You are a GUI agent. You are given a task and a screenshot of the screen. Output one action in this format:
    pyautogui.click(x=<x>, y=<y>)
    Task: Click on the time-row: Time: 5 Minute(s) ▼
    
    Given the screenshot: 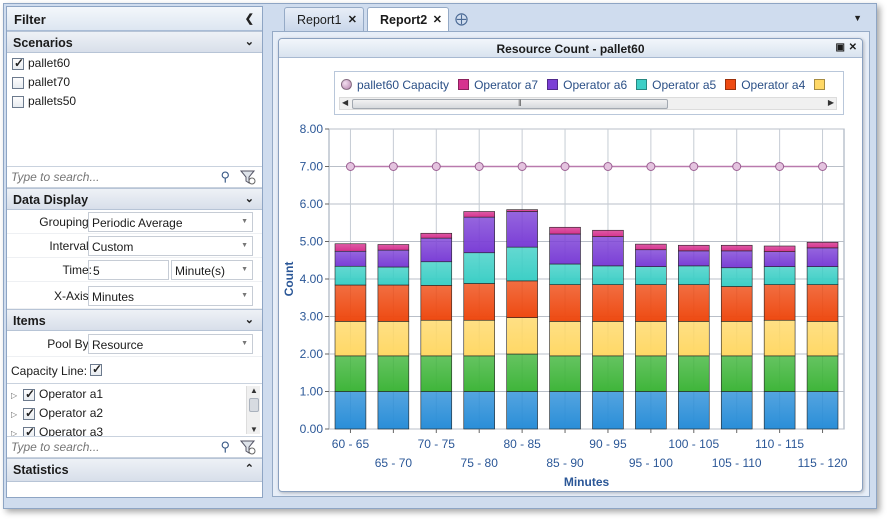 What is the action you would take?
    pyautogui.click(x=134, y=270)
    